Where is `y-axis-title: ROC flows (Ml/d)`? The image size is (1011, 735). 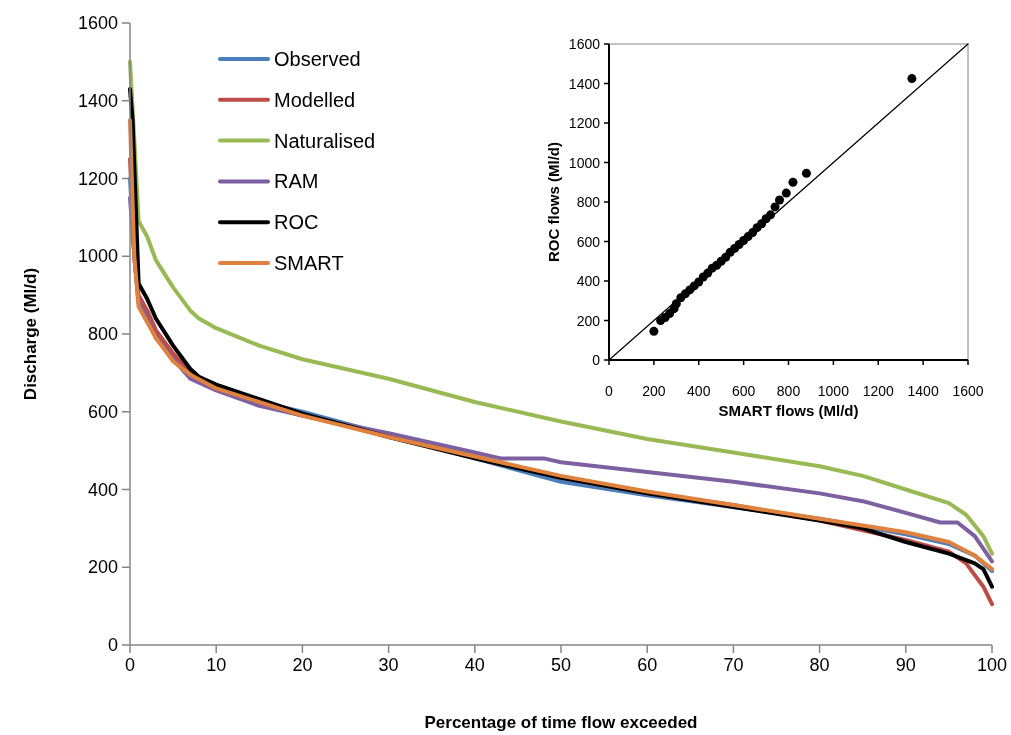
y-axis-title: ROC flows (Ml/d) is located at coordinates (553, 202).